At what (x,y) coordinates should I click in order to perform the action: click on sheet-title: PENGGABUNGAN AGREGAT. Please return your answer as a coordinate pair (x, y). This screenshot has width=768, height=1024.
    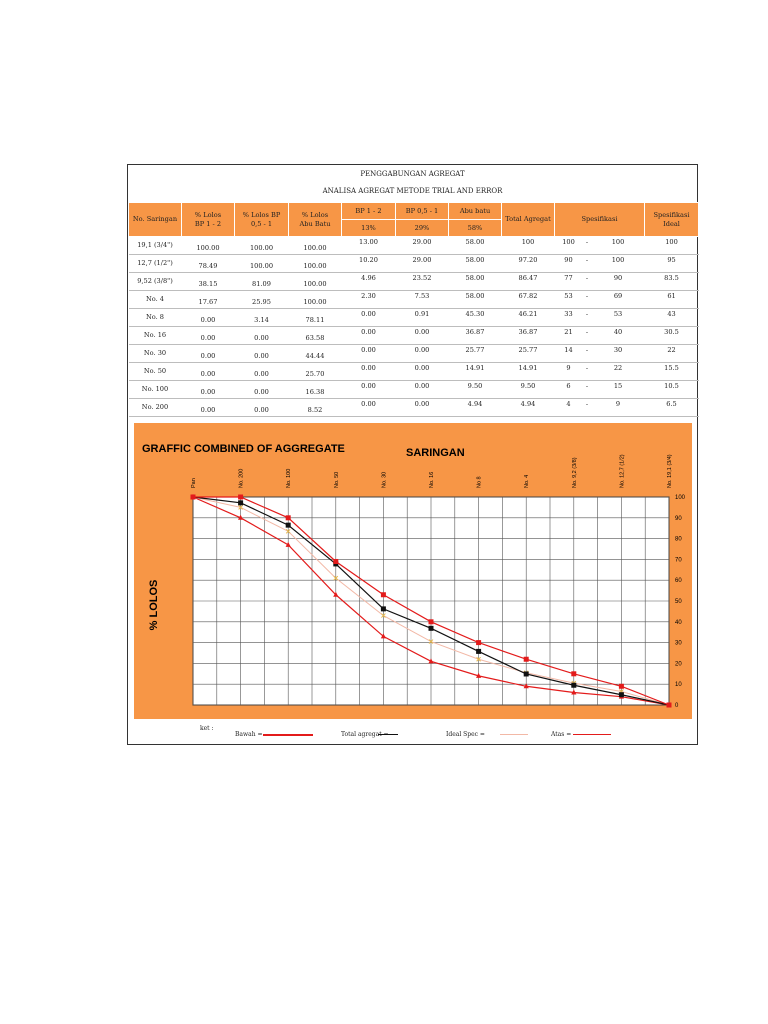
    Looking at the image, I should click on (412, 174).